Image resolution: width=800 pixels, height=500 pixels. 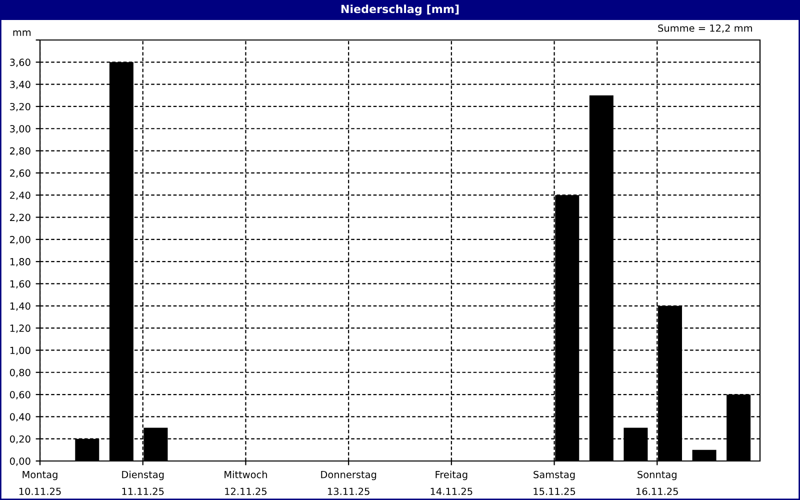 What do you see at coordinates (400, 10) in the screenshot?
I see `chart-title: Niederschlag [mm]` at bounding box center [400, 10].